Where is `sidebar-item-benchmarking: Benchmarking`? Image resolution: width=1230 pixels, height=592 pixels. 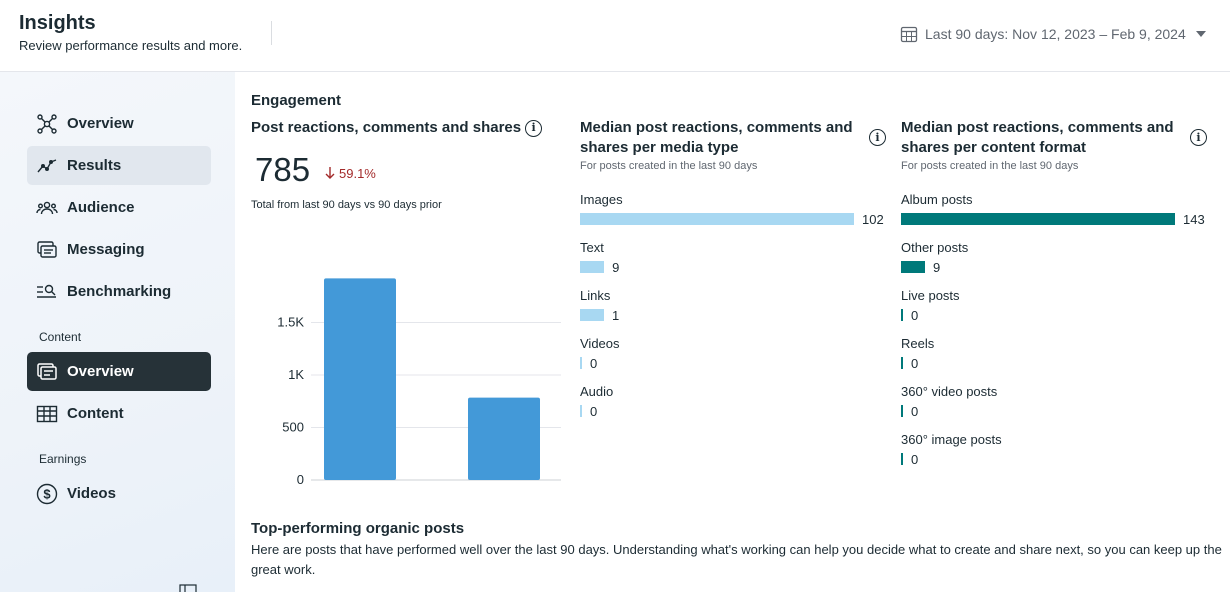 sidebar-item-benchmarking: Benchmarking is located at coordinates (119, 291).